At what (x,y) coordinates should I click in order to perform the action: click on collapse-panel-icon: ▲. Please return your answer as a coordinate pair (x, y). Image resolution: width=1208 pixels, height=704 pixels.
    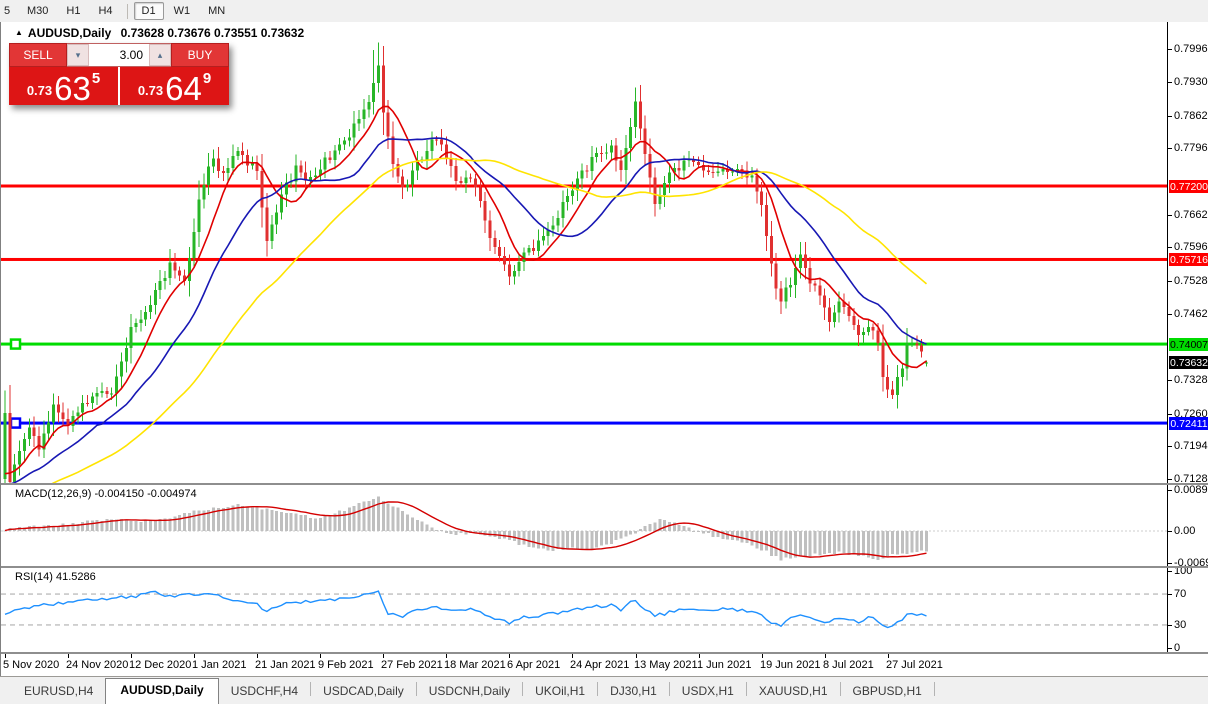
    Looking at the image, I should click on (19, 32).